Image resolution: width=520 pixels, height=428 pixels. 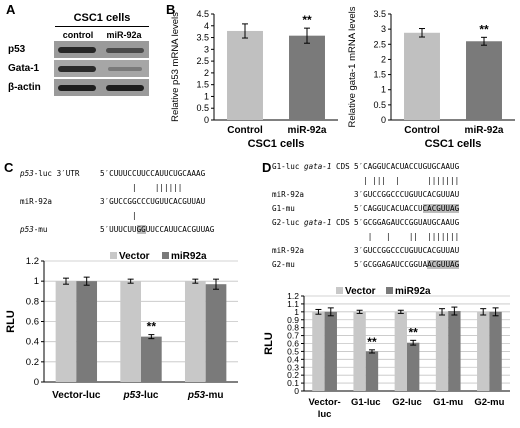 I want to click on panel-label-c: C, so click(x=9, y=167).